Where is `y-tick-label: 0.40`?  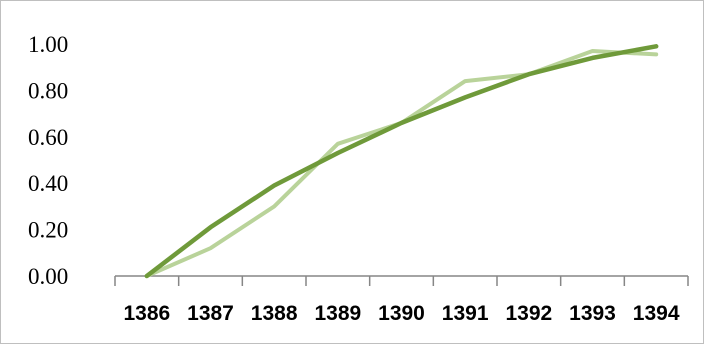 y-tick-label: 0.40 is located at coordinates (48, 183).